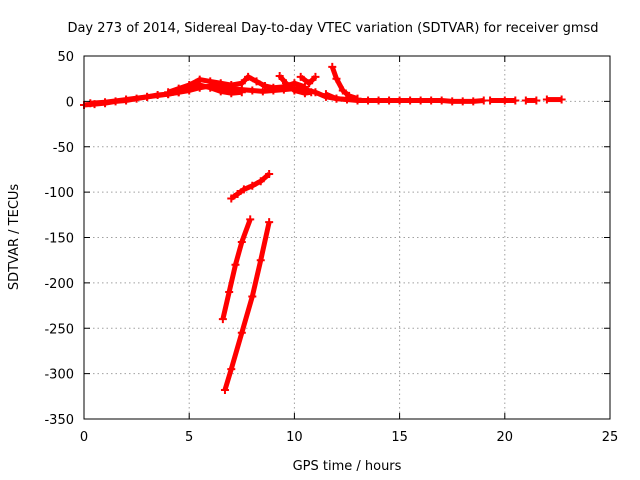  Describe the element at coordinates (65, 57) in the screenshot. I see `y-tick-label: 50` at that location.